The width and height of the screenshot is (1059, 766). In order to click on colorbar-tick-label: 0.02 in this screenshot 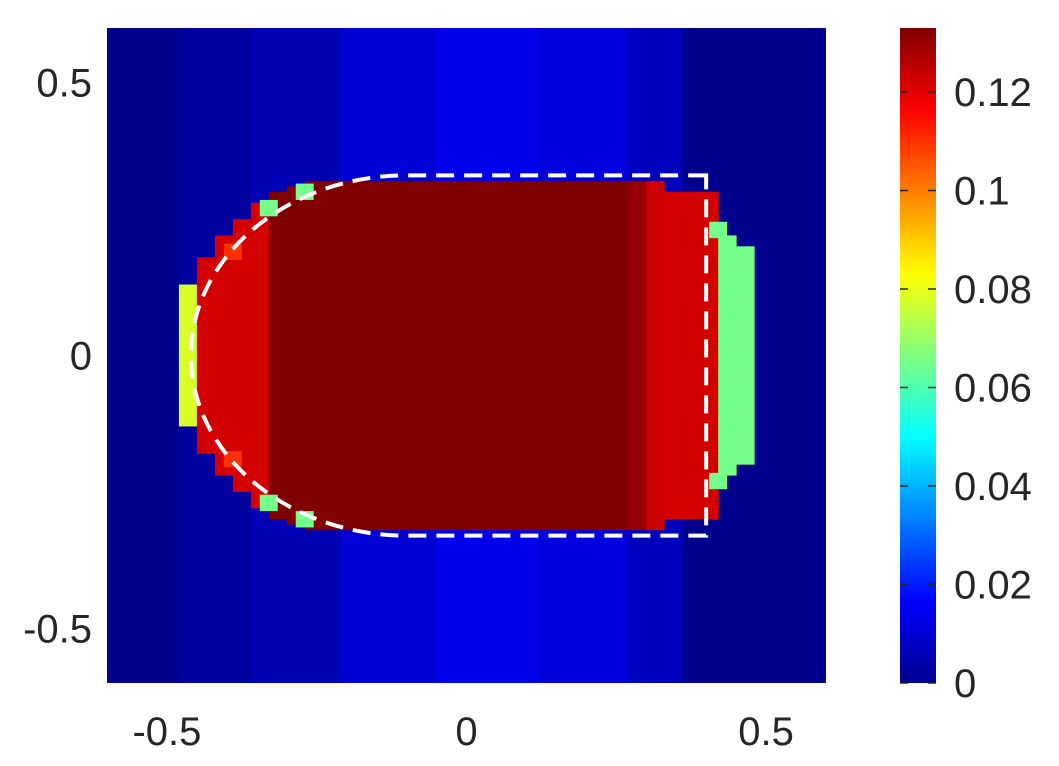, I will do `click(993, 586)`.